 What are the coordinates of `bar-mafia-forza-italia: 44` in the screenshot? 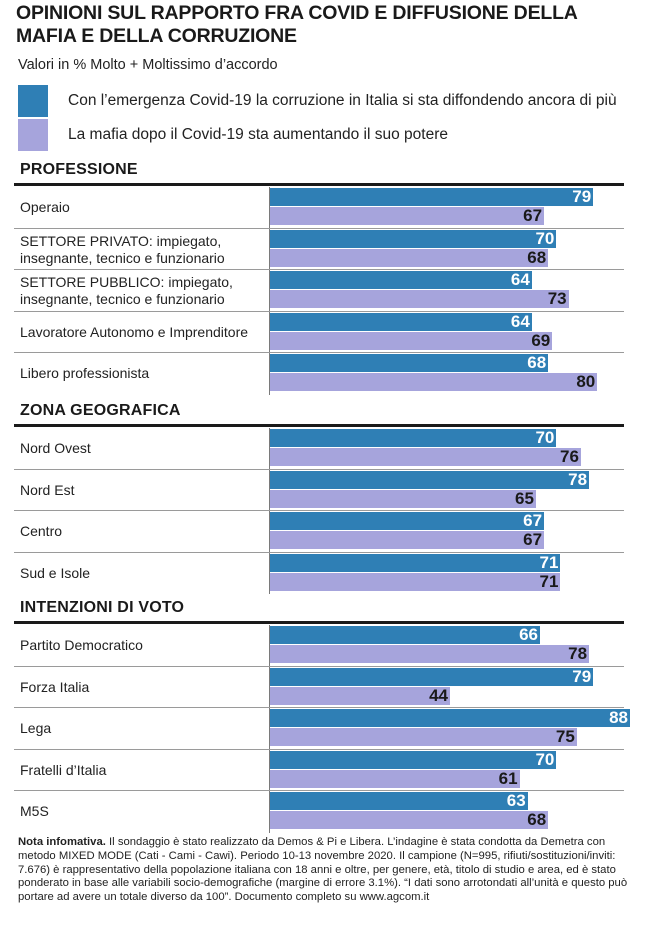 It's located at (360, 695).